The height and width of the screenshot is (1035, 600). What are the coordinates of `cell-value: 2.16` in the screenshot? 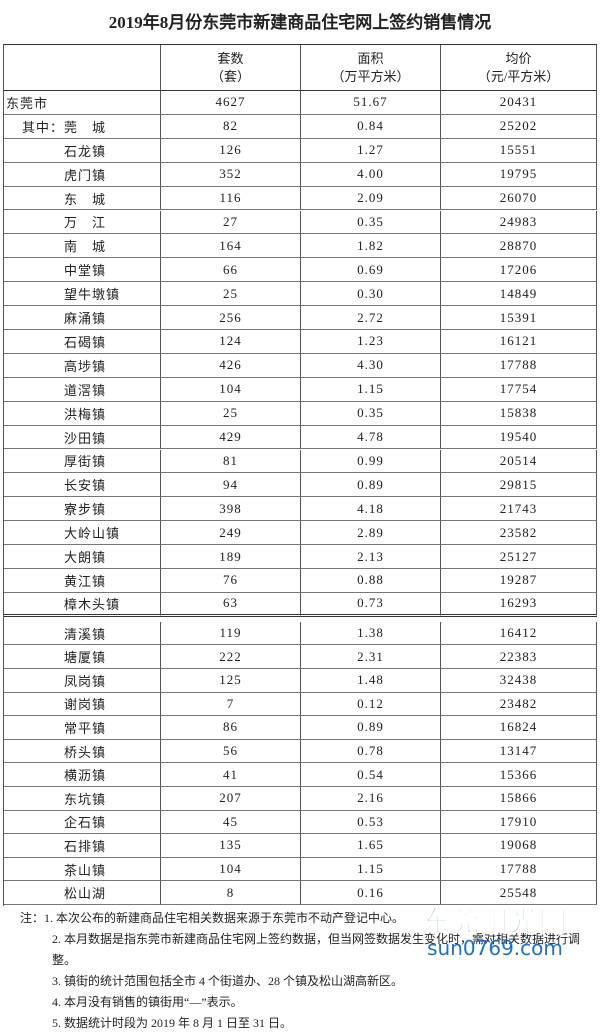 It's located at (371, 799).